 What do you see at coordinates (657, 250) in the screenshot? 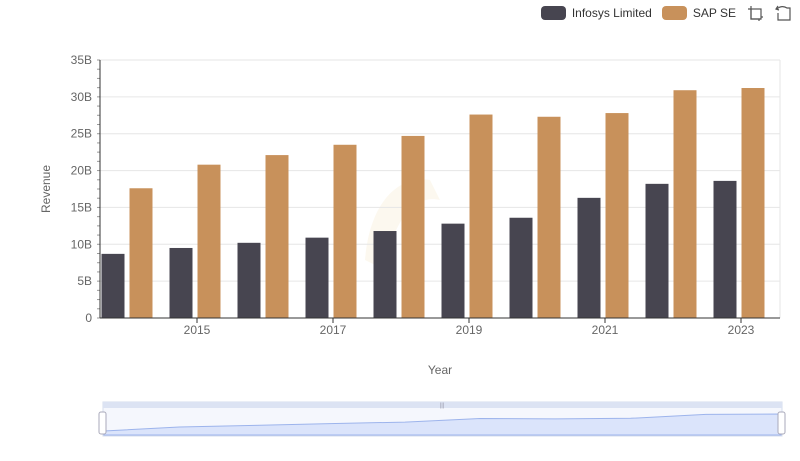
I see `bar-infosys-2022` at bounding box center [657, 250].